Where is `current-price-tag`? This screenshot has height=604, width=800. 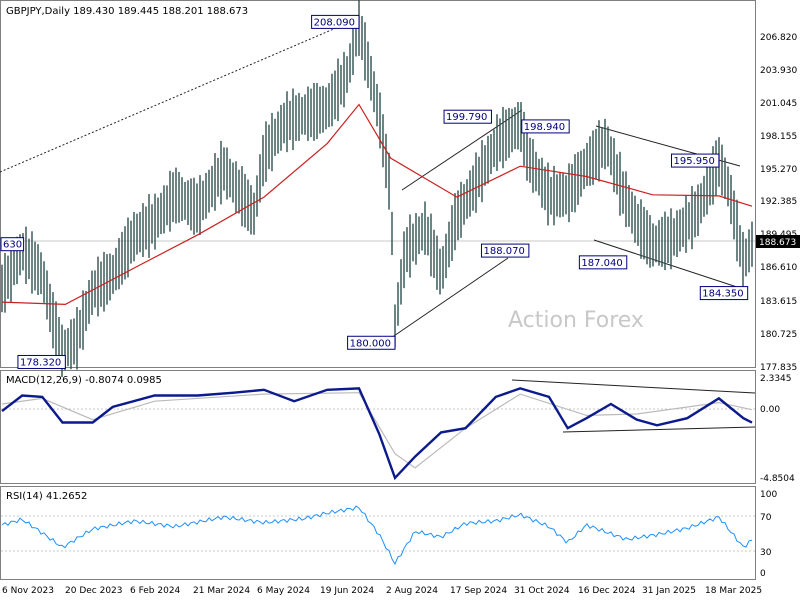
current-price-tag is located at coordinates (778, 241).